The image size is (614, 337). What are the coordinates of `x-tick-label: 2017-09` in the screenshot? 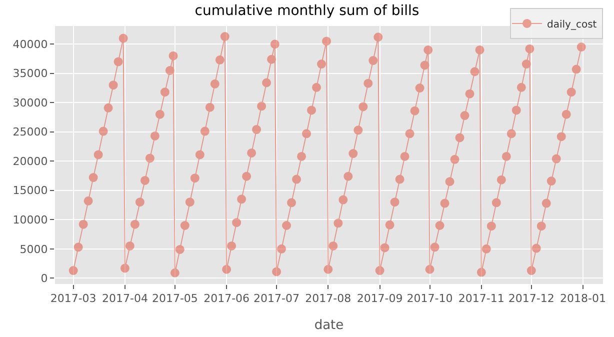 It's located at (379, 299).